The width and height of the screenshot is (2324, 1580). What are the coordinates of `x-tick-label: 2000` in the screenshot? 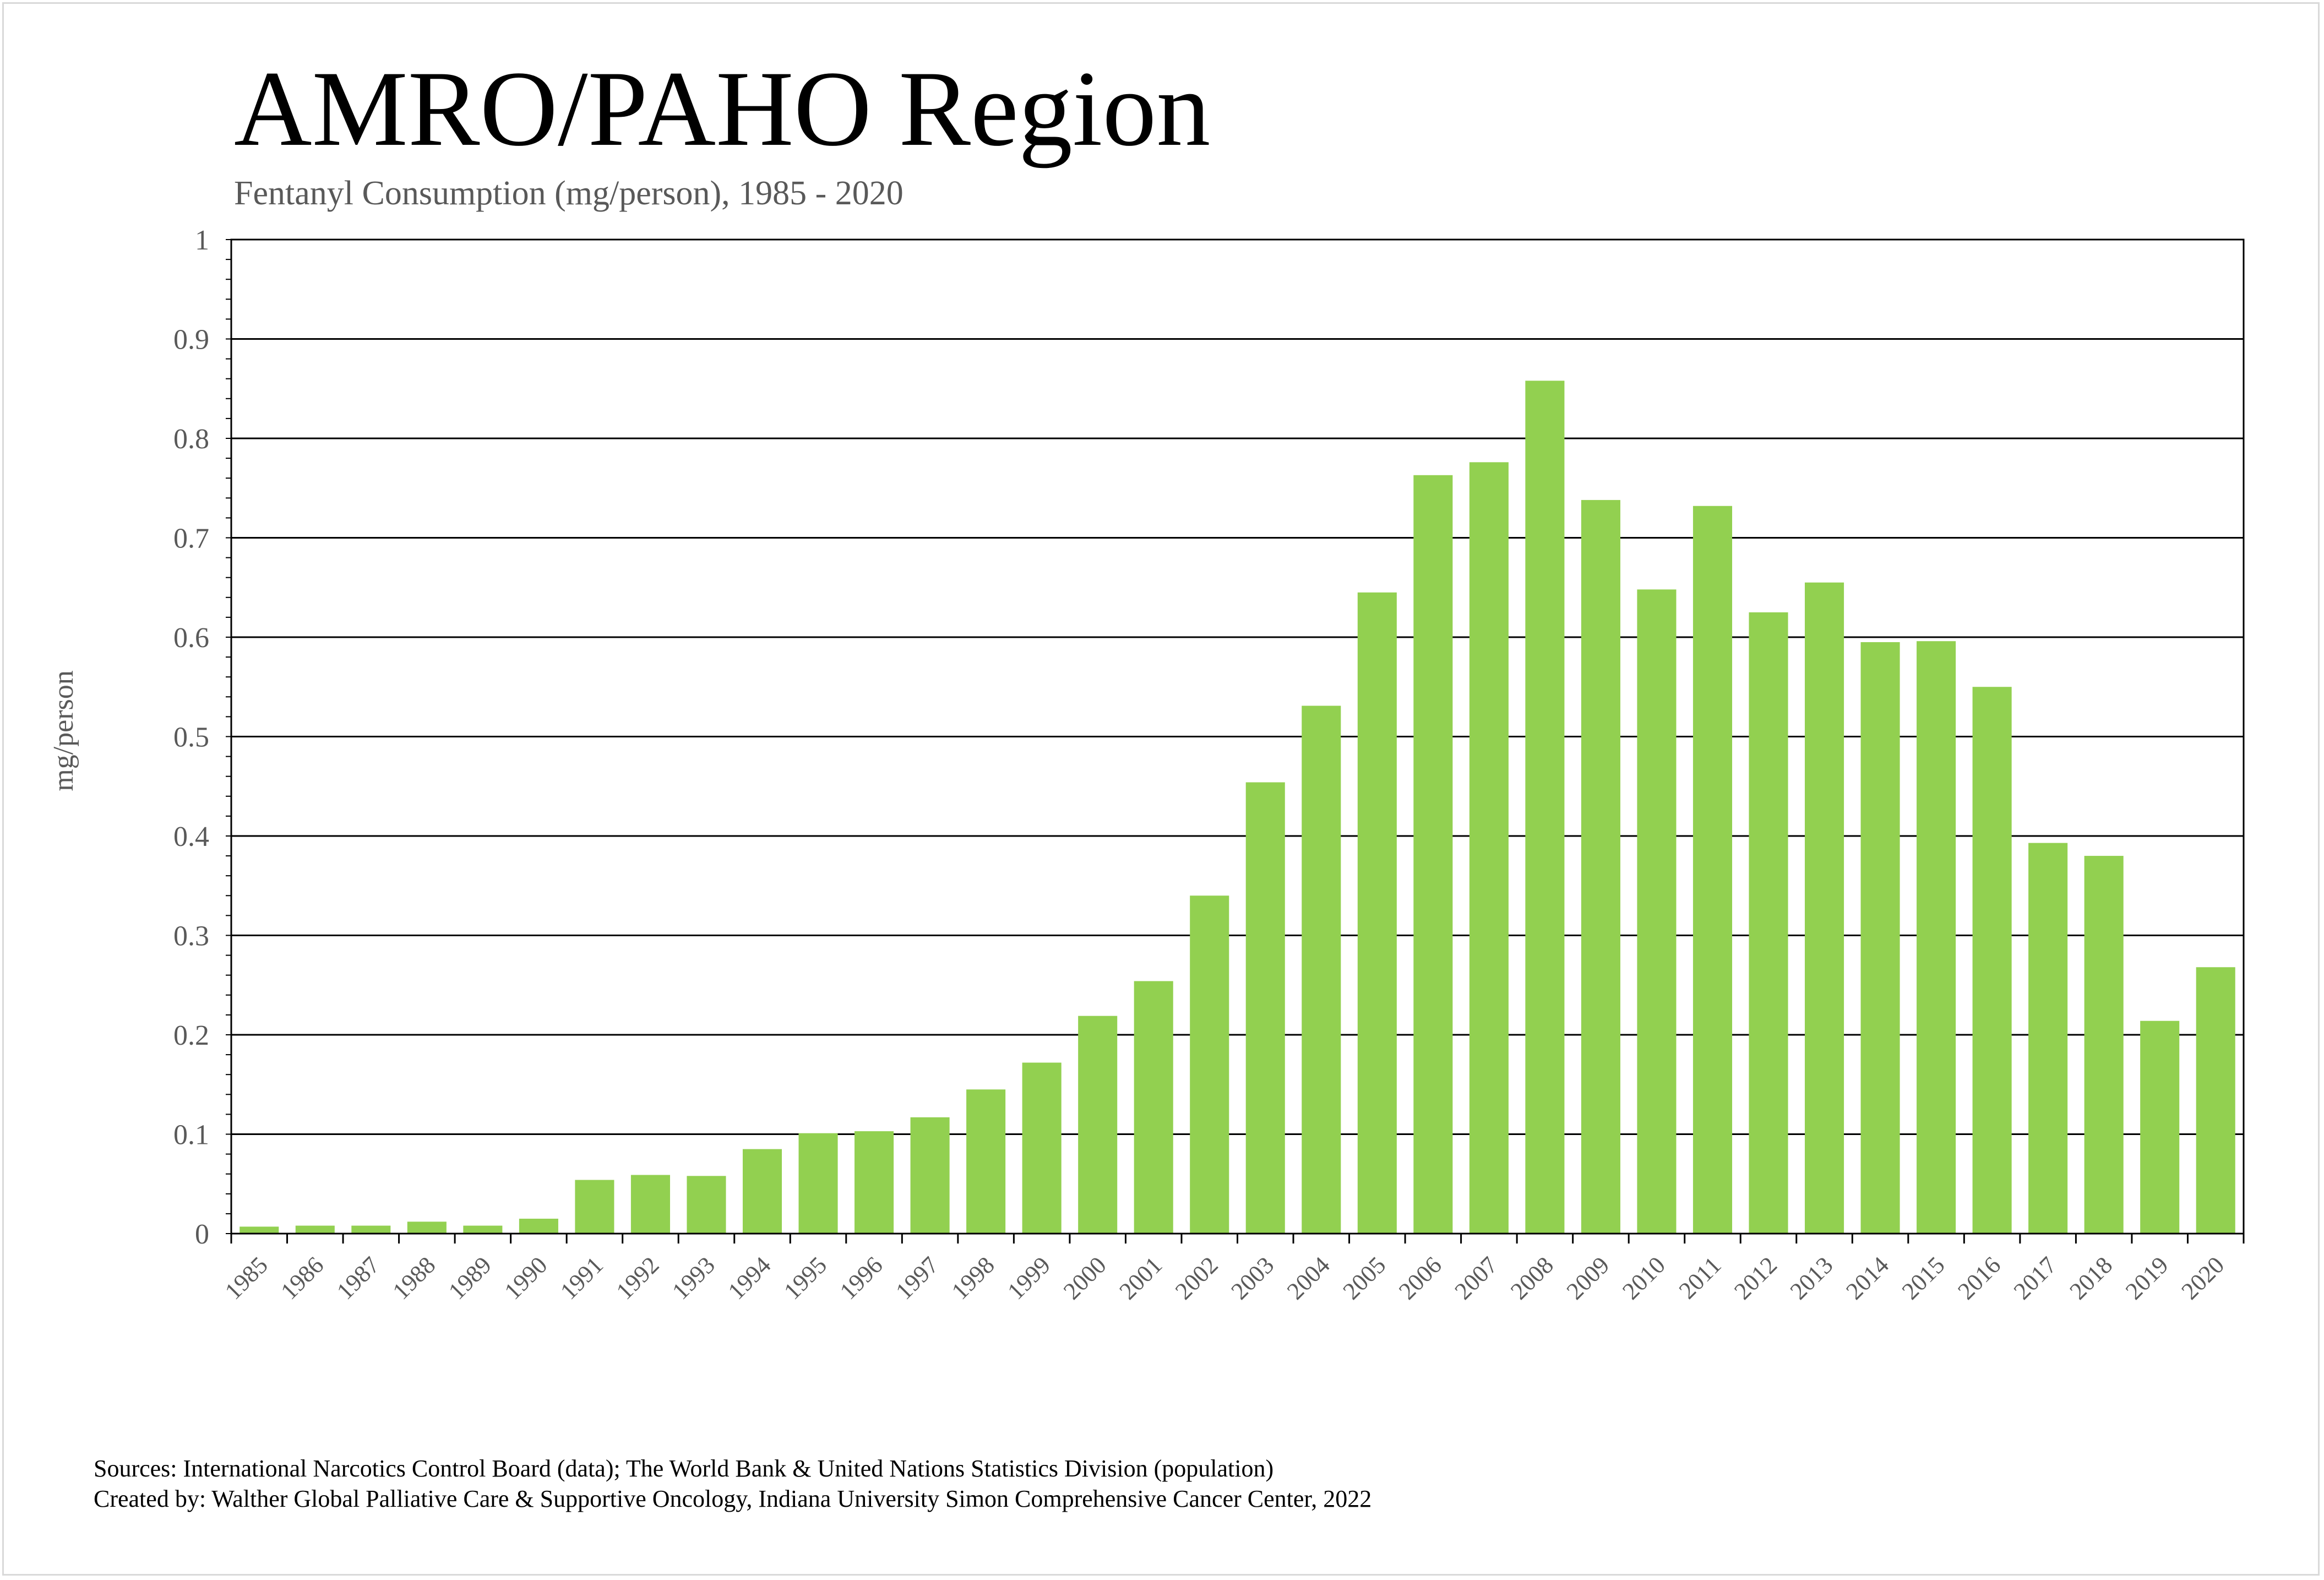 It's located at (1085, 1278).